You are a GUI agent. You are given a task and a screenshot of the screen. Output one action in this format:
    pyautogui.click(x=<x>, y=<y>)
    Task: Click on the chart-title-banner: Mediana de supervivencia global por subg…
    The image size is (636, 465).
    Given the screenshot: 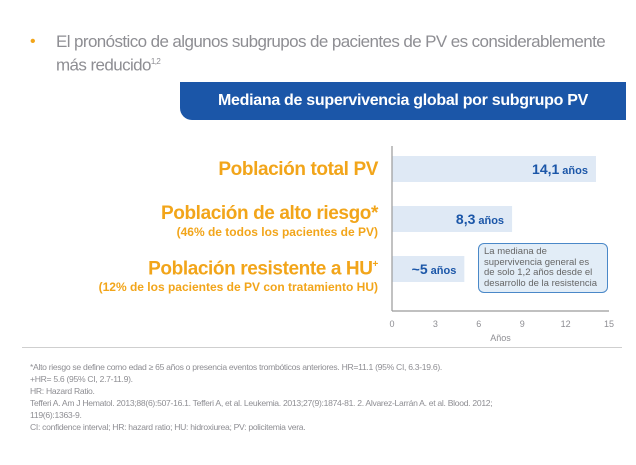 What is the action you would take?
    pyautogui.click(x=403, y=101)
    